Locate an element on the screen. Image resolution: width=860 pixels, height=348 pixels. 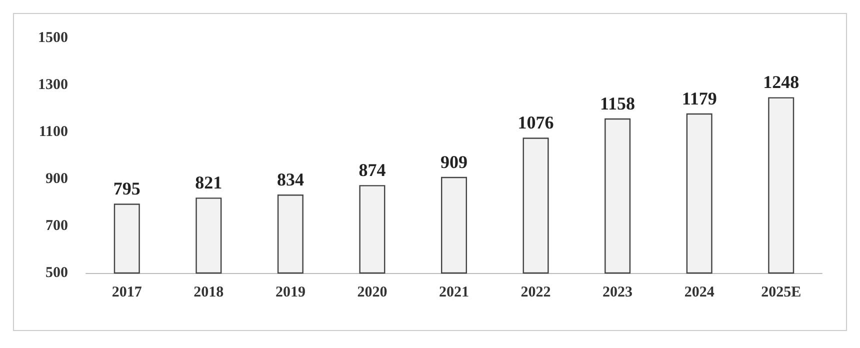
x-tick-label: 2022 is located at coordinates (535, 292).